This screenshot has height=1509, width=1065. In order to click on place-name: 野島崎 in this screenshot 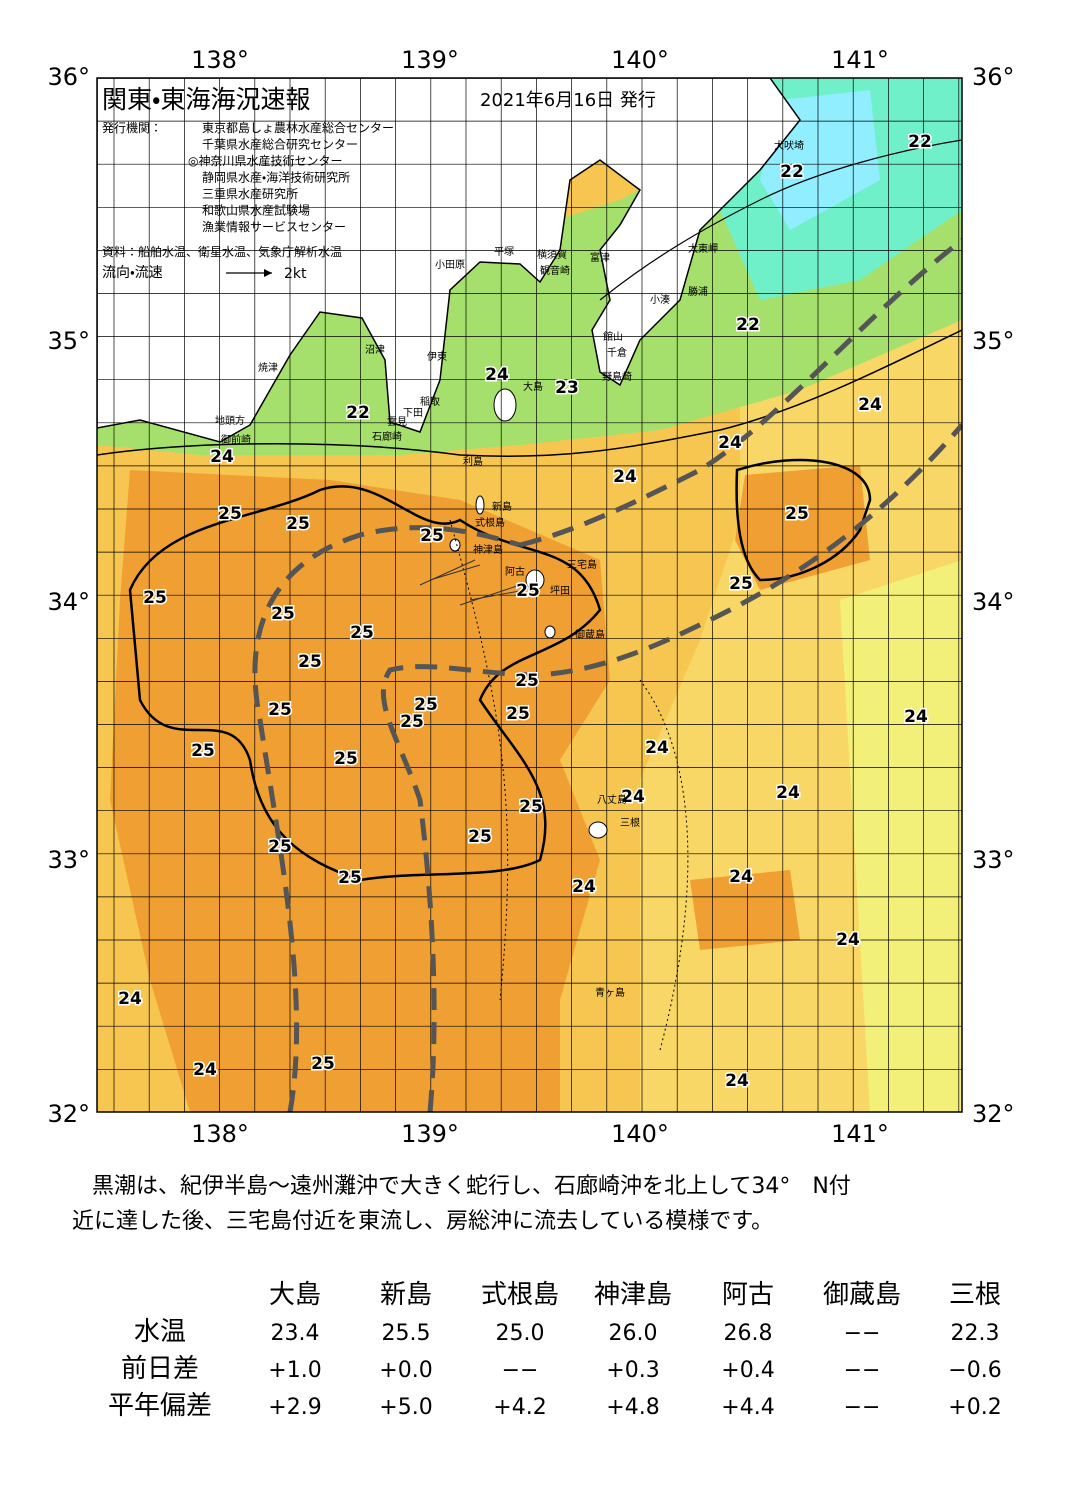, I will do `click(617, 376)`.